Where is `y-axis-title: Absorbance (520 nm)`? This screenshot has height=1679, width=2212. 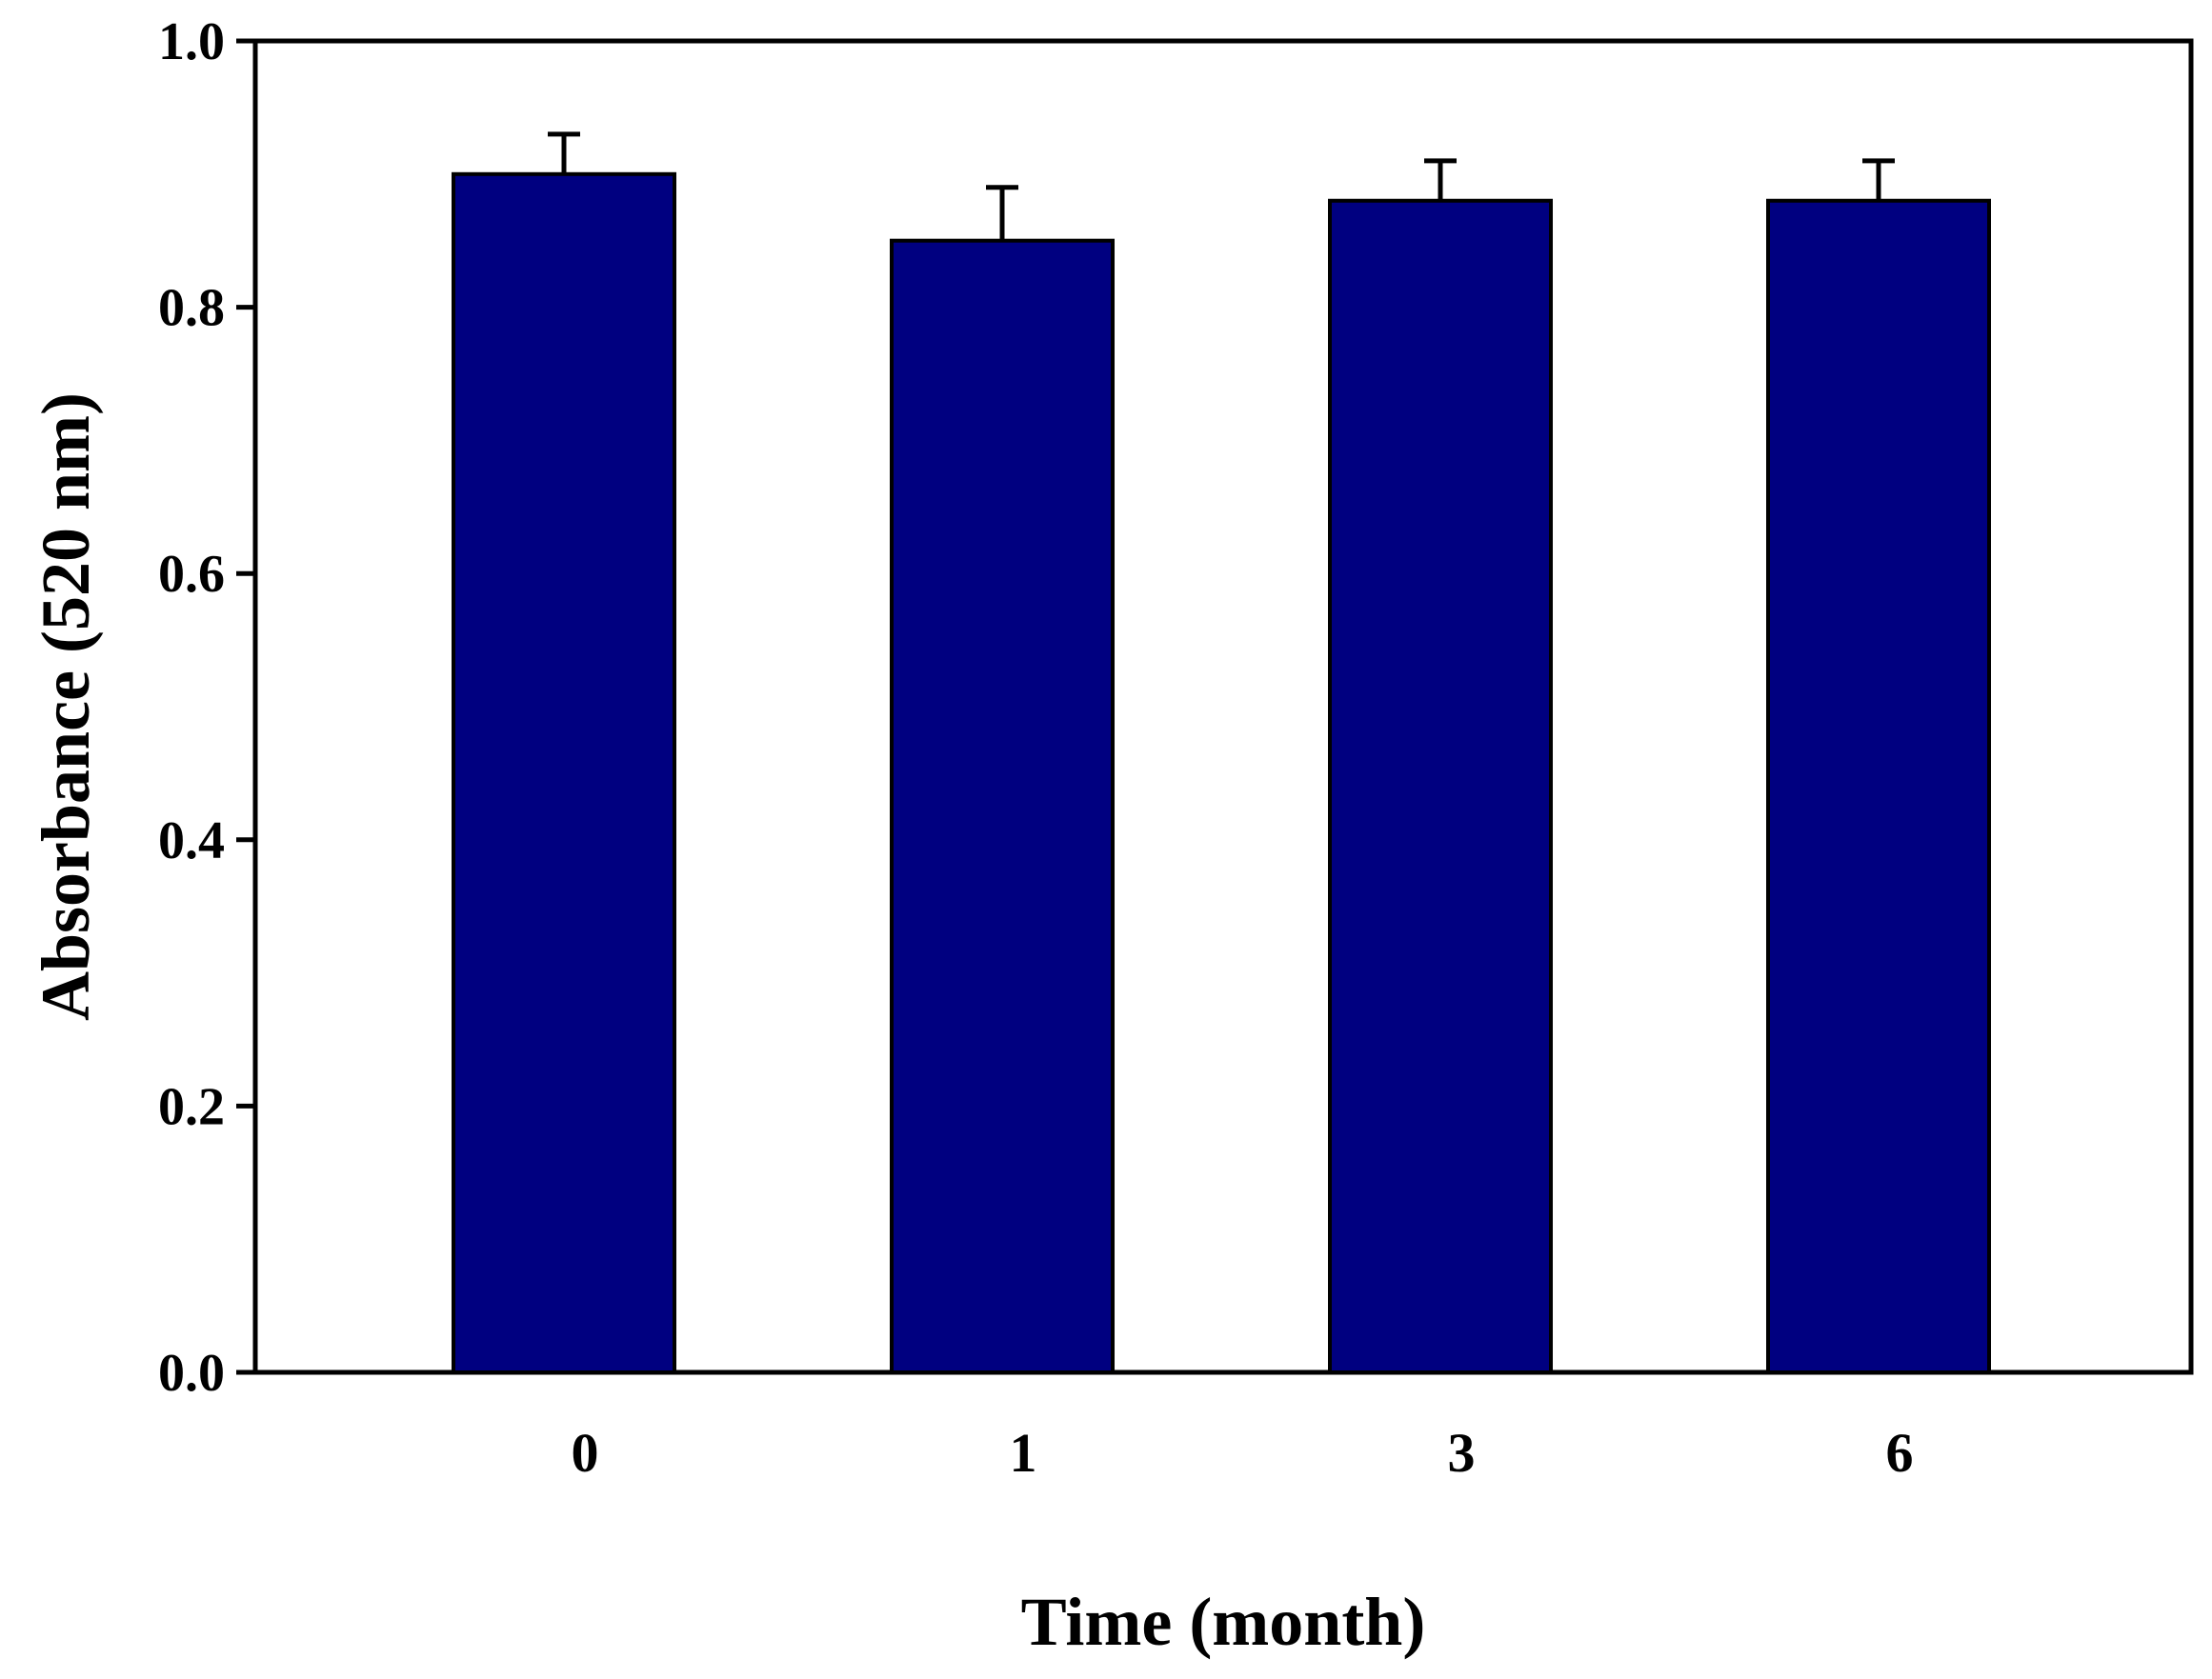 y-axis-title: Absorbance (520 nm) is located at coordinates (66, 706).